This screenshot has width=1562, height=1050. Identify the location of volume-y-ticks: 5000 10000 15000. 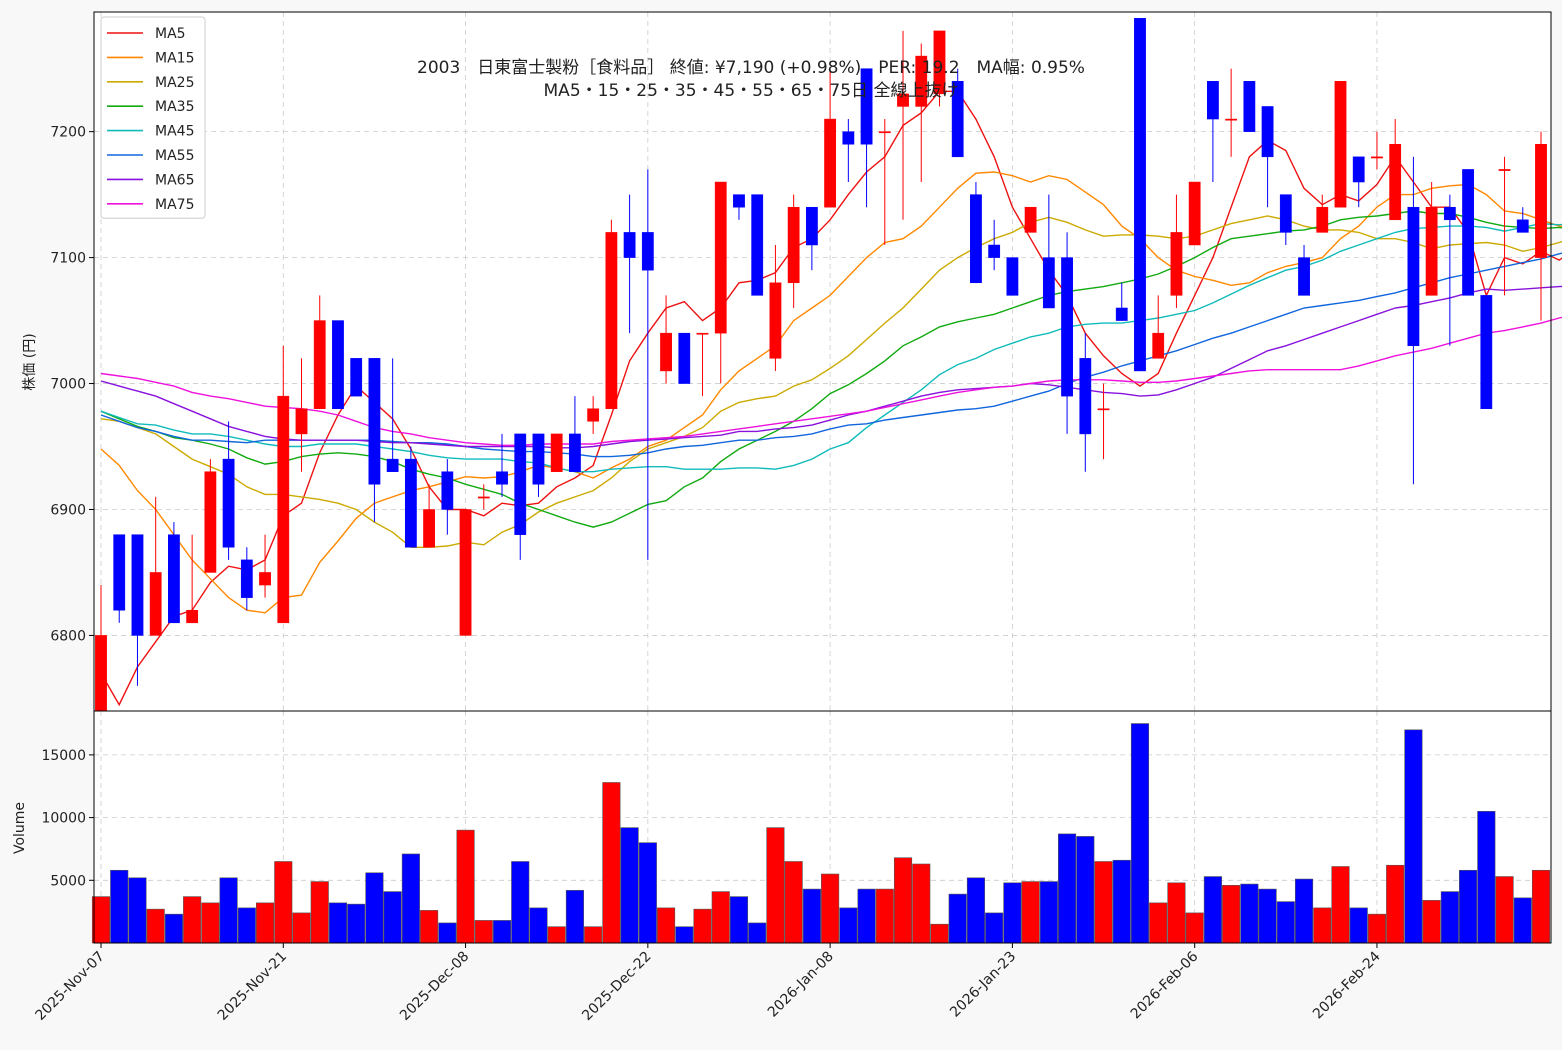
(67, 818).